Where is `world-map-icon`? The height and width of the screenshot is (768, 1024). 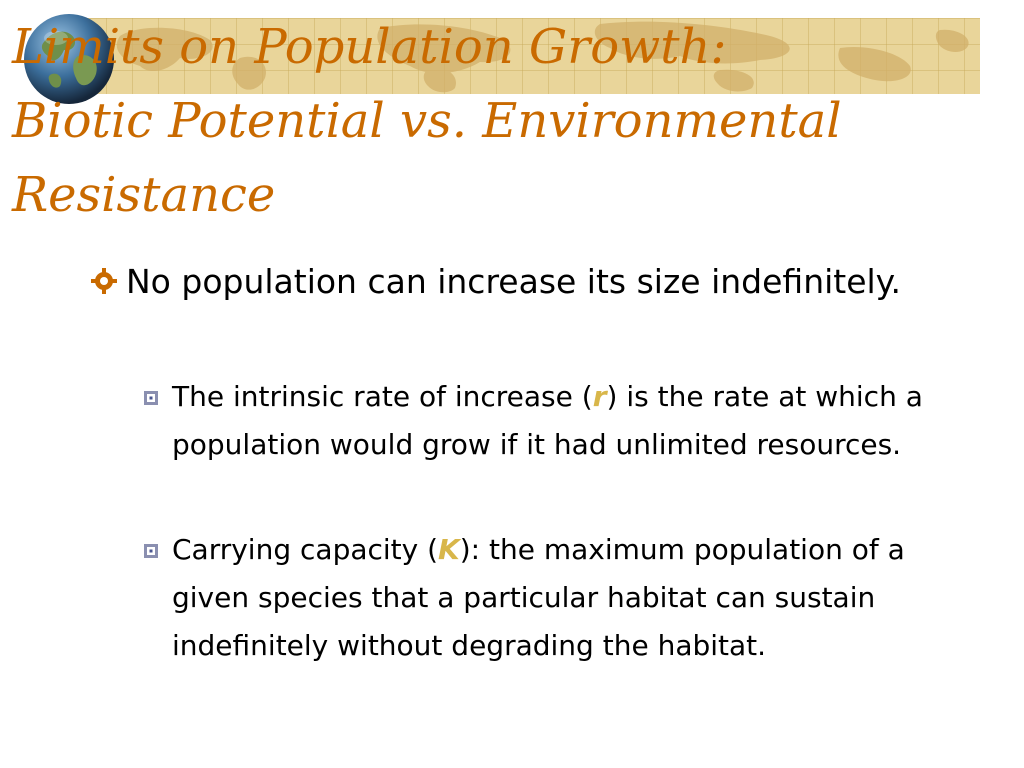
world-map-icon is located at coordinates (542, 57).